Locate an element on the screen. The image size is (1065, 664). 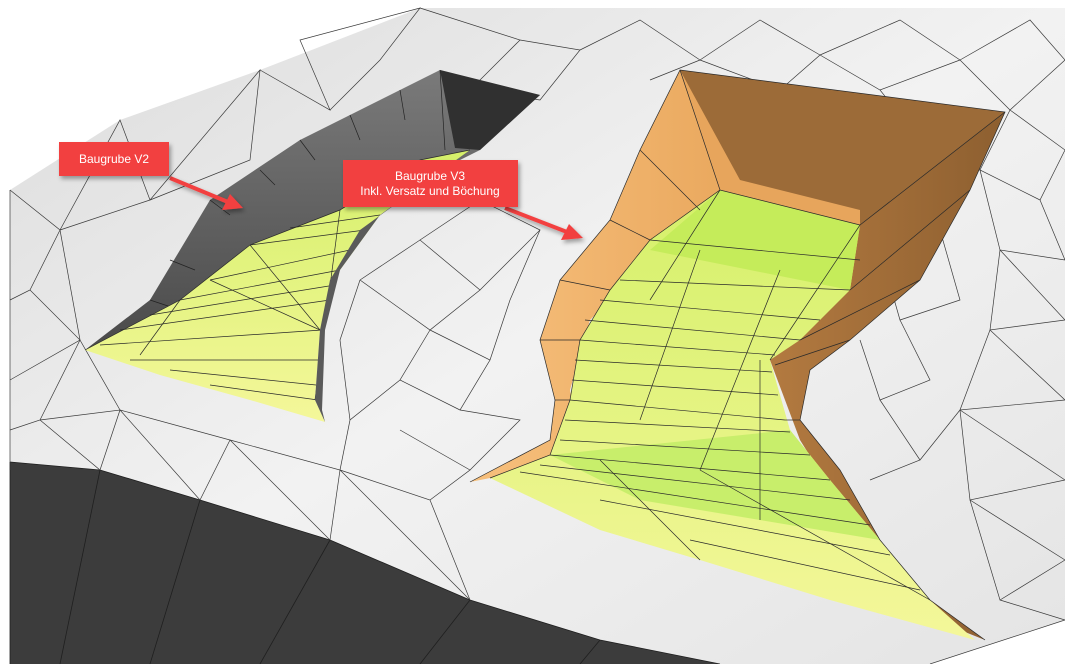
pit-v3-back-top is located at coordinates (770, 147).